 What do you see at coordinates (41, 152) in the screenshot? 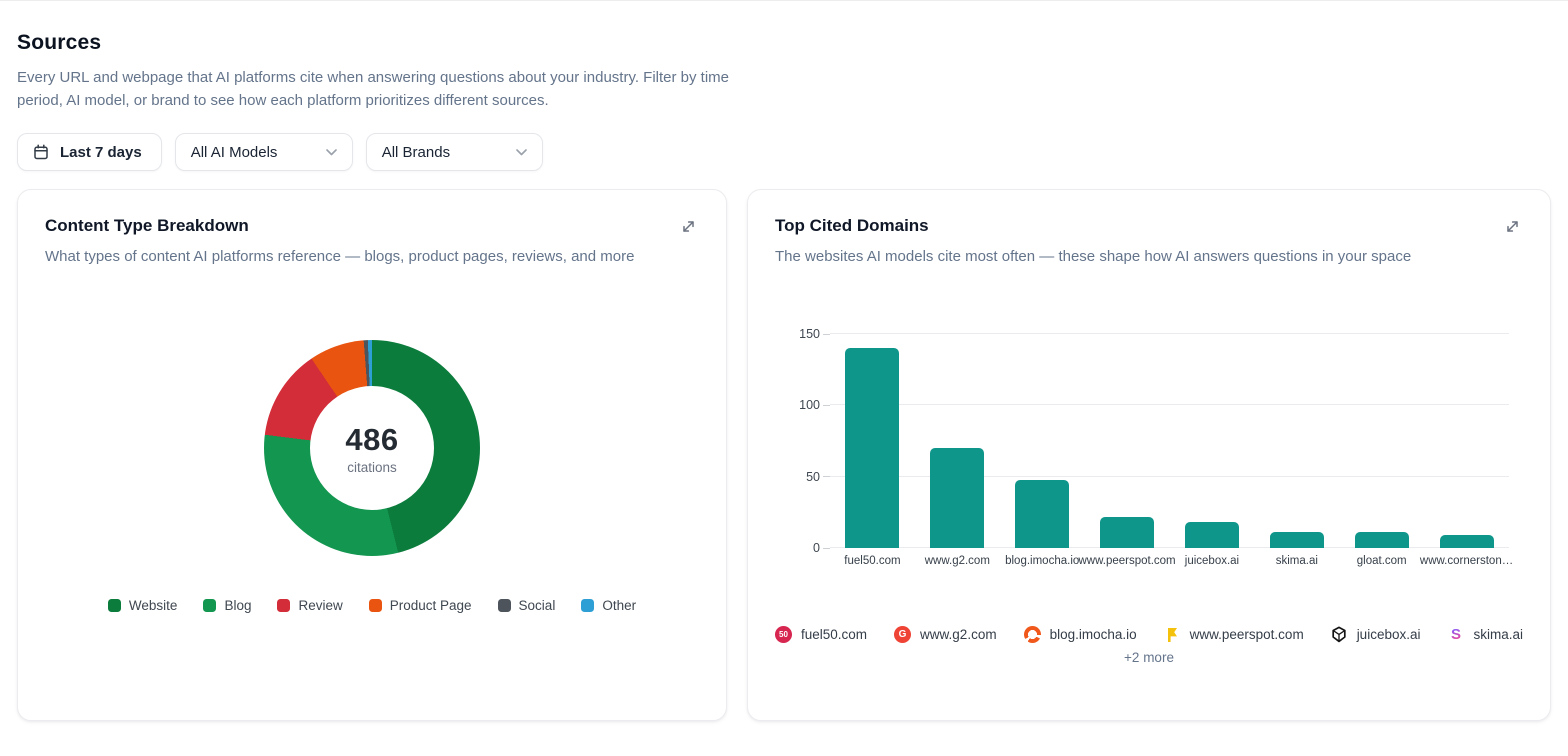
I see `calendar-icon` at bounding box center [41, 152].